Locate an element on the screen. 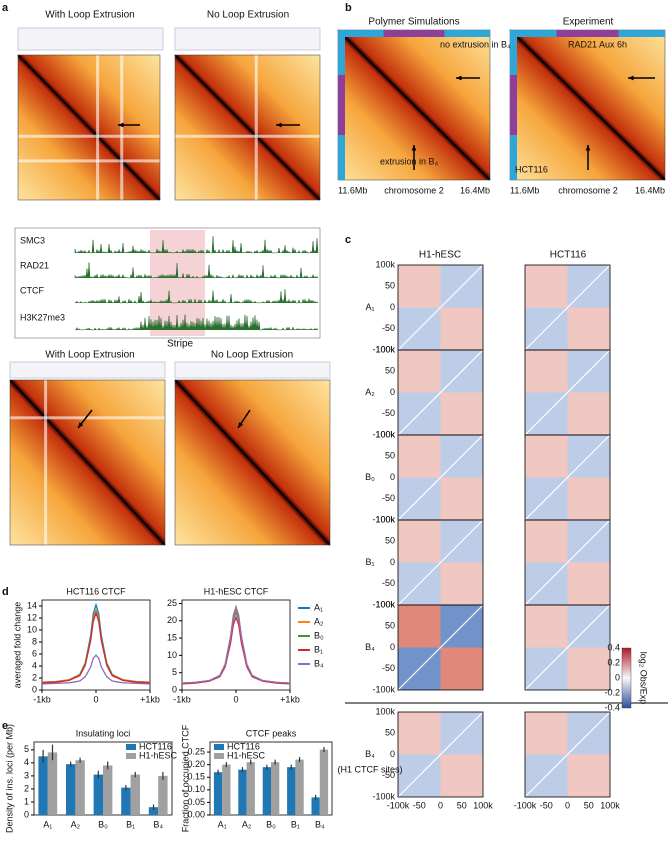 The height and width of the screenshot is (841, 671). y-tick-label: 0.10 is located at coordinates (196, 789).